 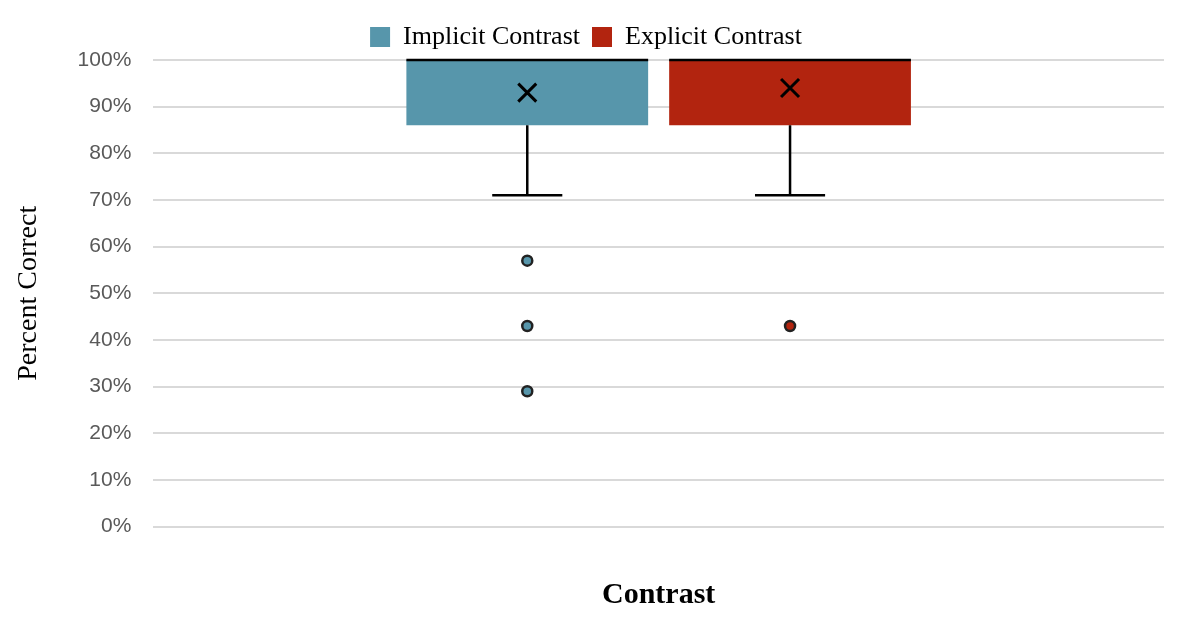 I want to click on legend-label: Explicit Contrast, so click(x=714, y=35).